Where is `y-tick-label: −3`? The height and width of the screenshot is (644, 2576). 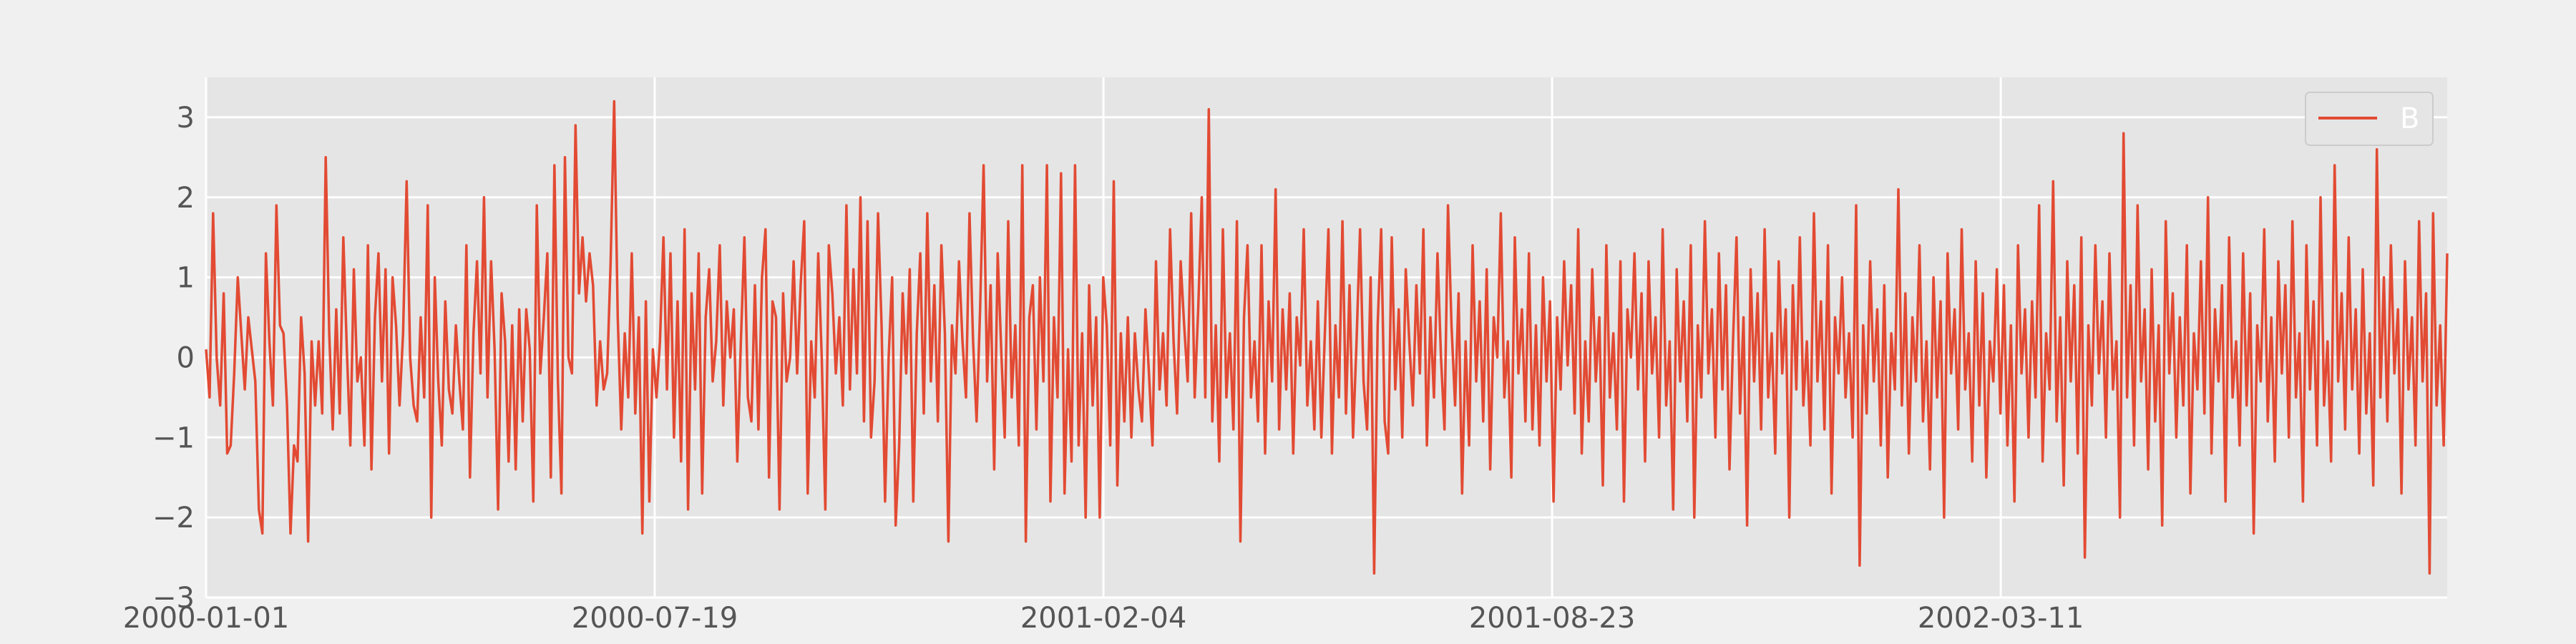 y-tick-label: −3 is located at coordinates (173, 598).